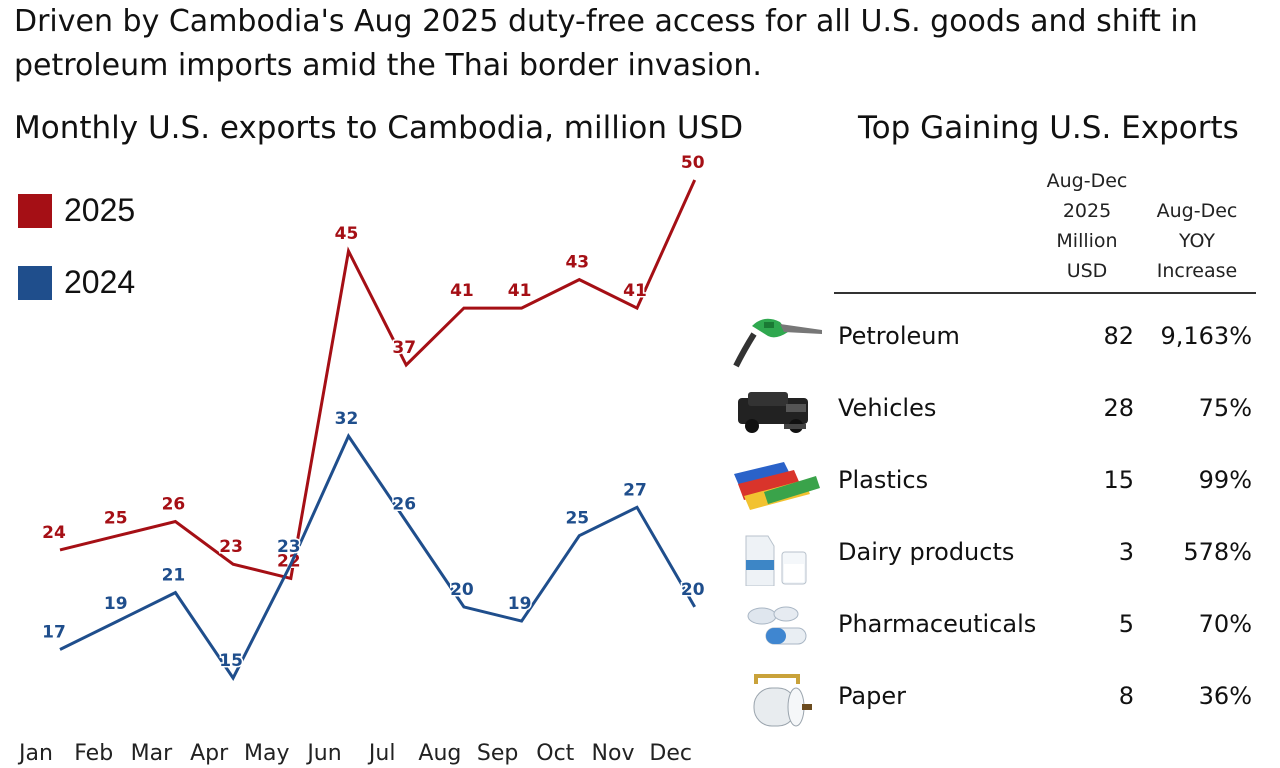 Image resolution: width=1280 pixels, height=768 pixels. What do you see at coordinates (777, 343) in the screenshot?
I see `fuel-nozzle-icon` at bounding box center [777, 343].